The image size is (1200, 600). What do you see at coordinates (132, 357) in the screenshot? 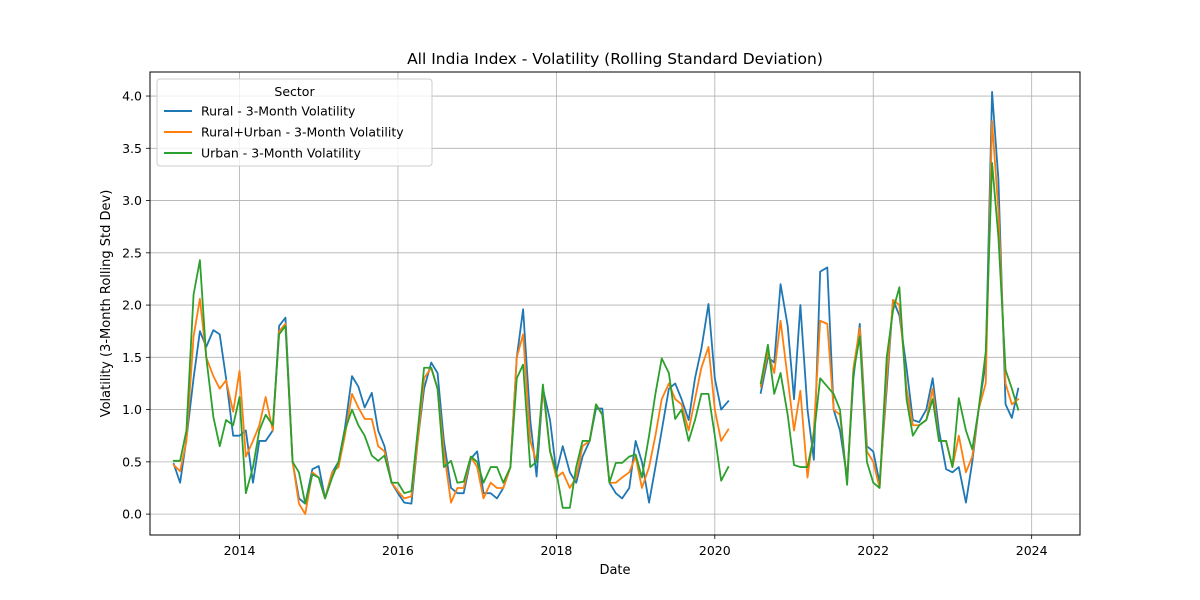
I see `y-tick-label: 1.5` at bounding box center [132, 357].